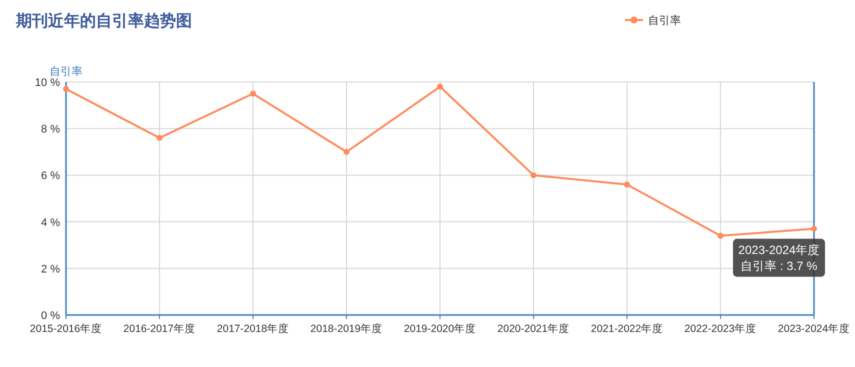 The height and width of the screenshot is (367, 855). Describe the element at coordinates (533, 328) in the screenshot. I see `x-tick-label: 2020-2021年度` at that location.